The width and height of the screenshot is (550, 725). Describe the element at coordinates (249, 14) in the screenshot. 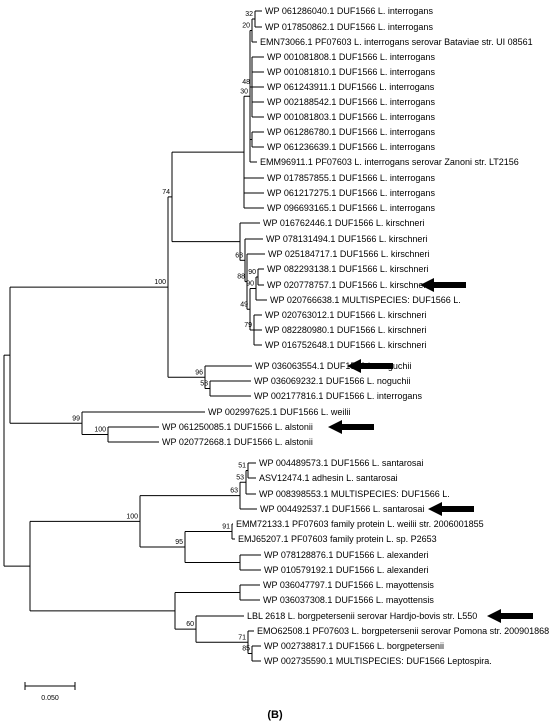

I see `bootstrap-value: 32` at that location.